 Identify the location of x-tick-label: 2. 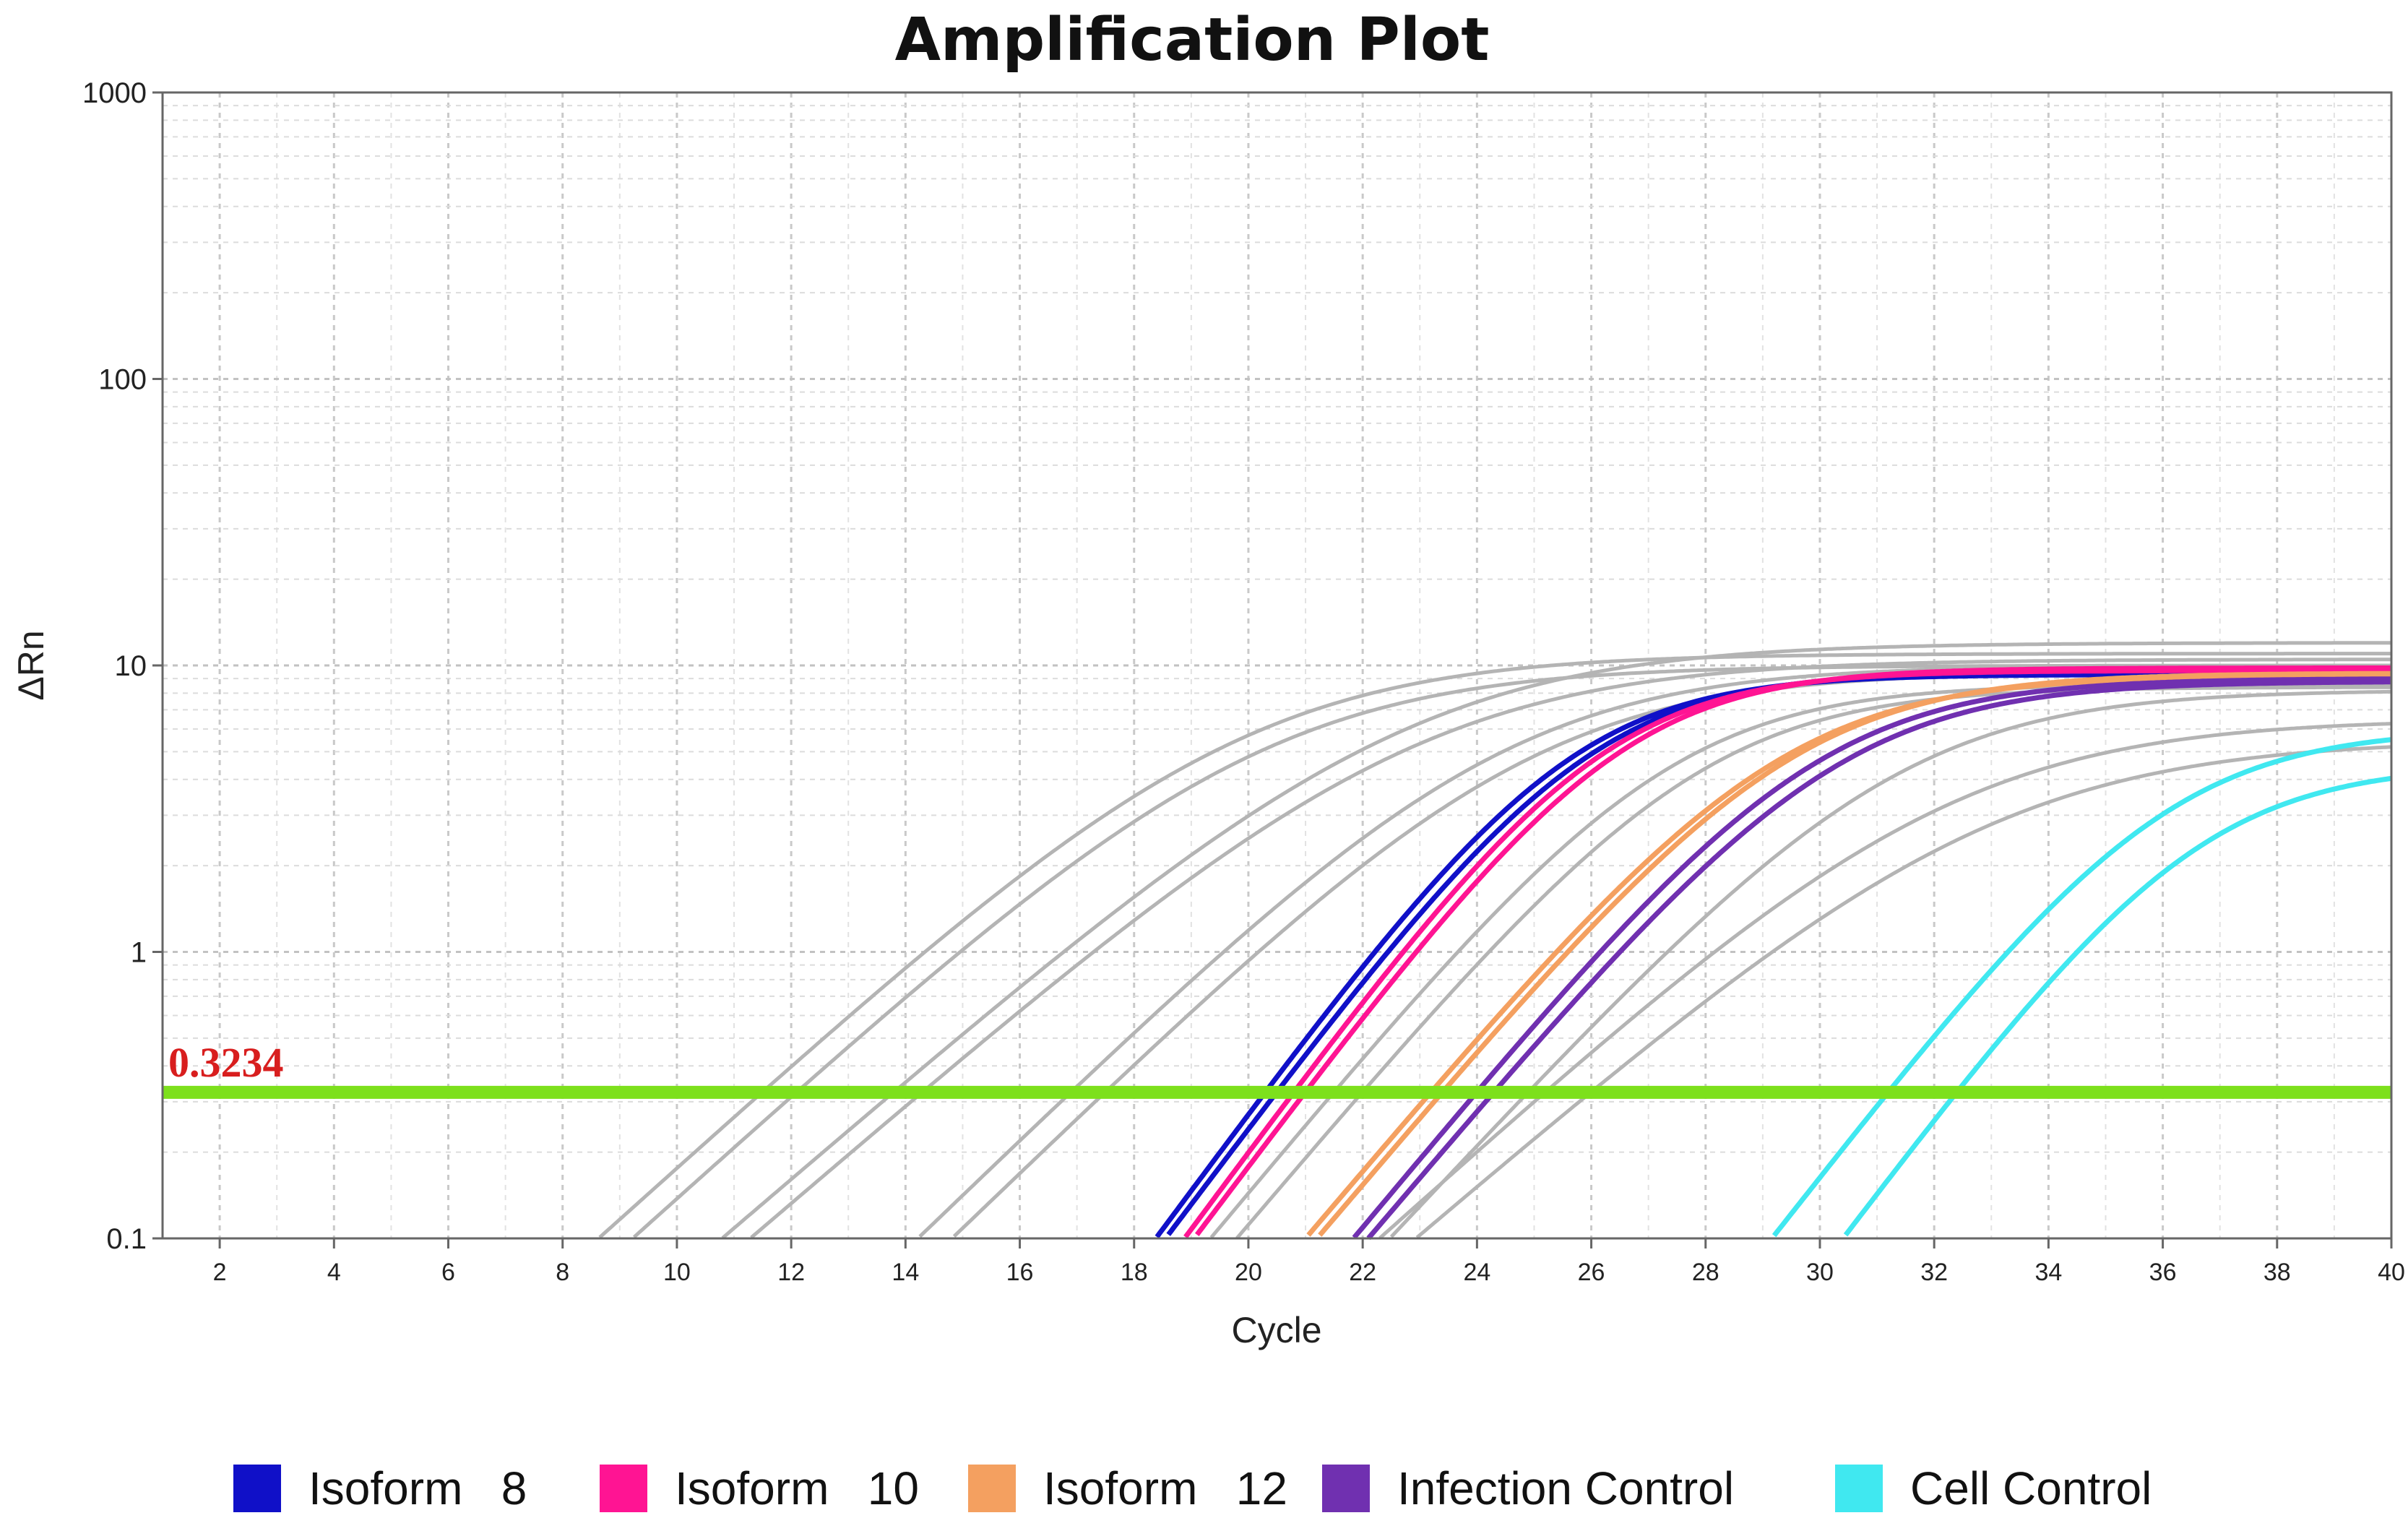
(220, 1272).